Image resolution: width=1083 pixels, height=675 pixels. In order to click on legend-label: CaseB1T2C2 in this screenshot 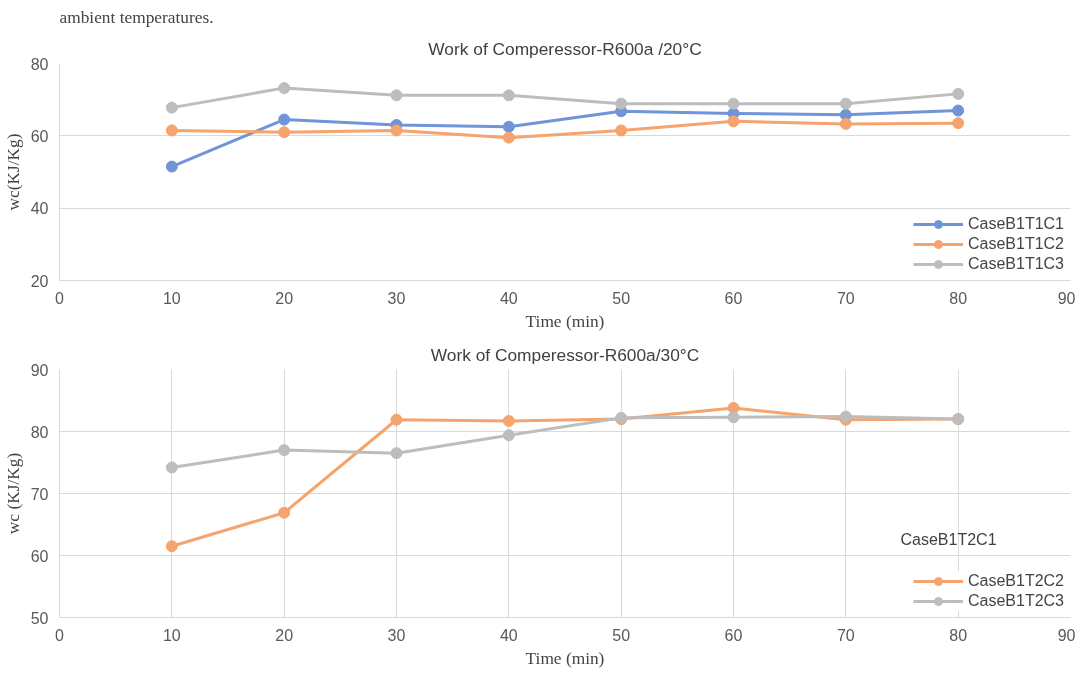, I will do `click(1015, 581)`.